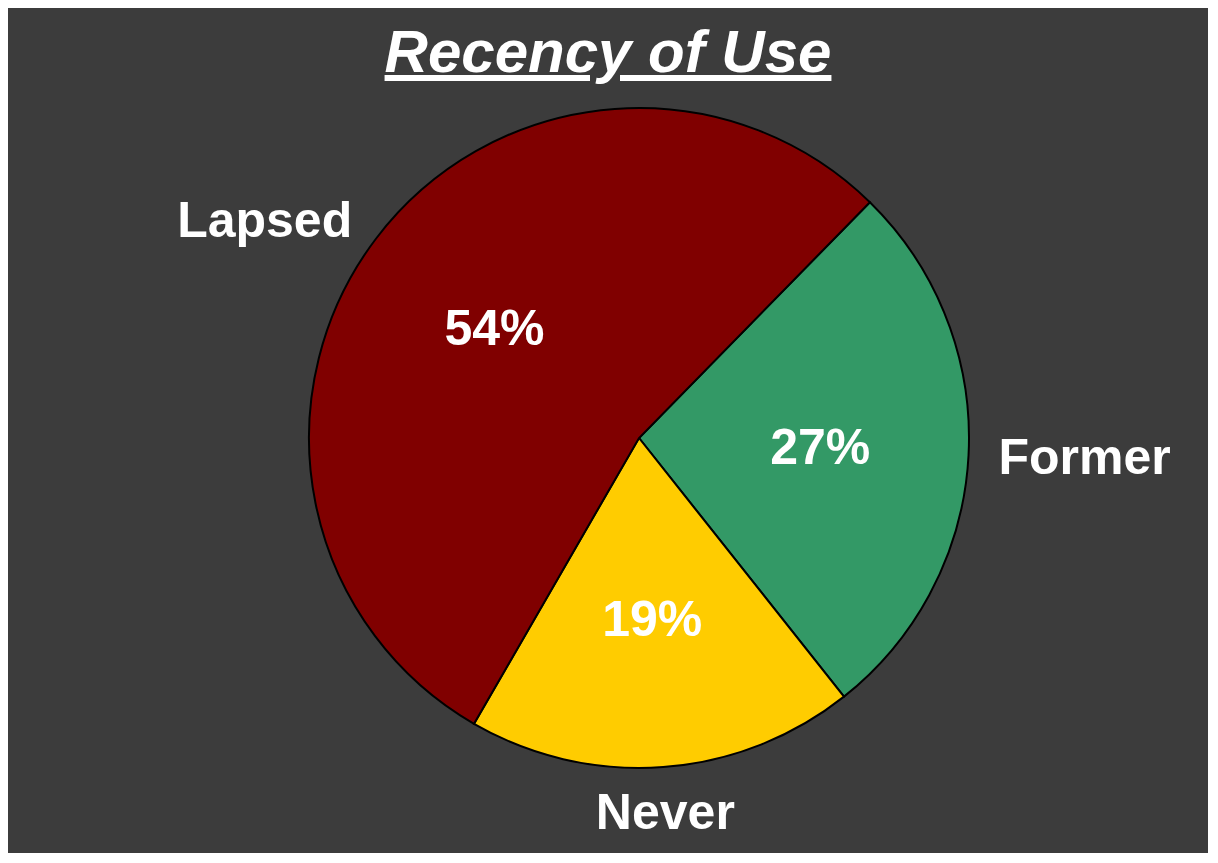  Describe the element at coordinates (820, 447) in the screenshot. I see `data-label: 27%` at that location.